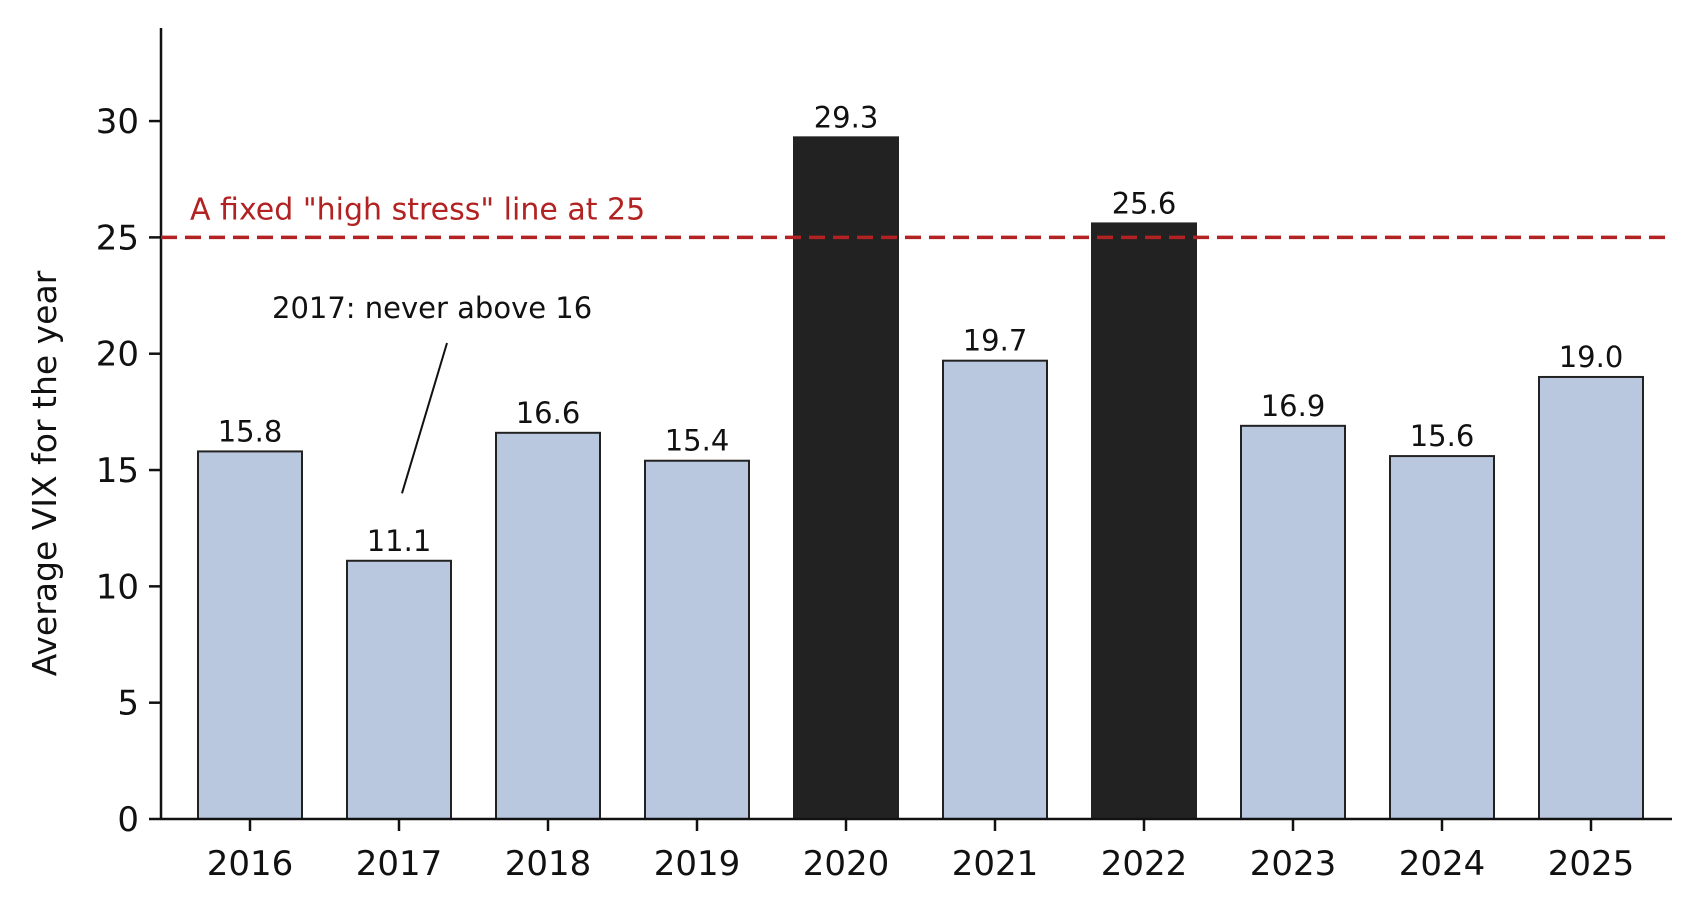 The image size is (1700, 910). Describe the element at coordinates (697, 441) in the screenshot. I see `data-label-2019: 15.4` at that location.